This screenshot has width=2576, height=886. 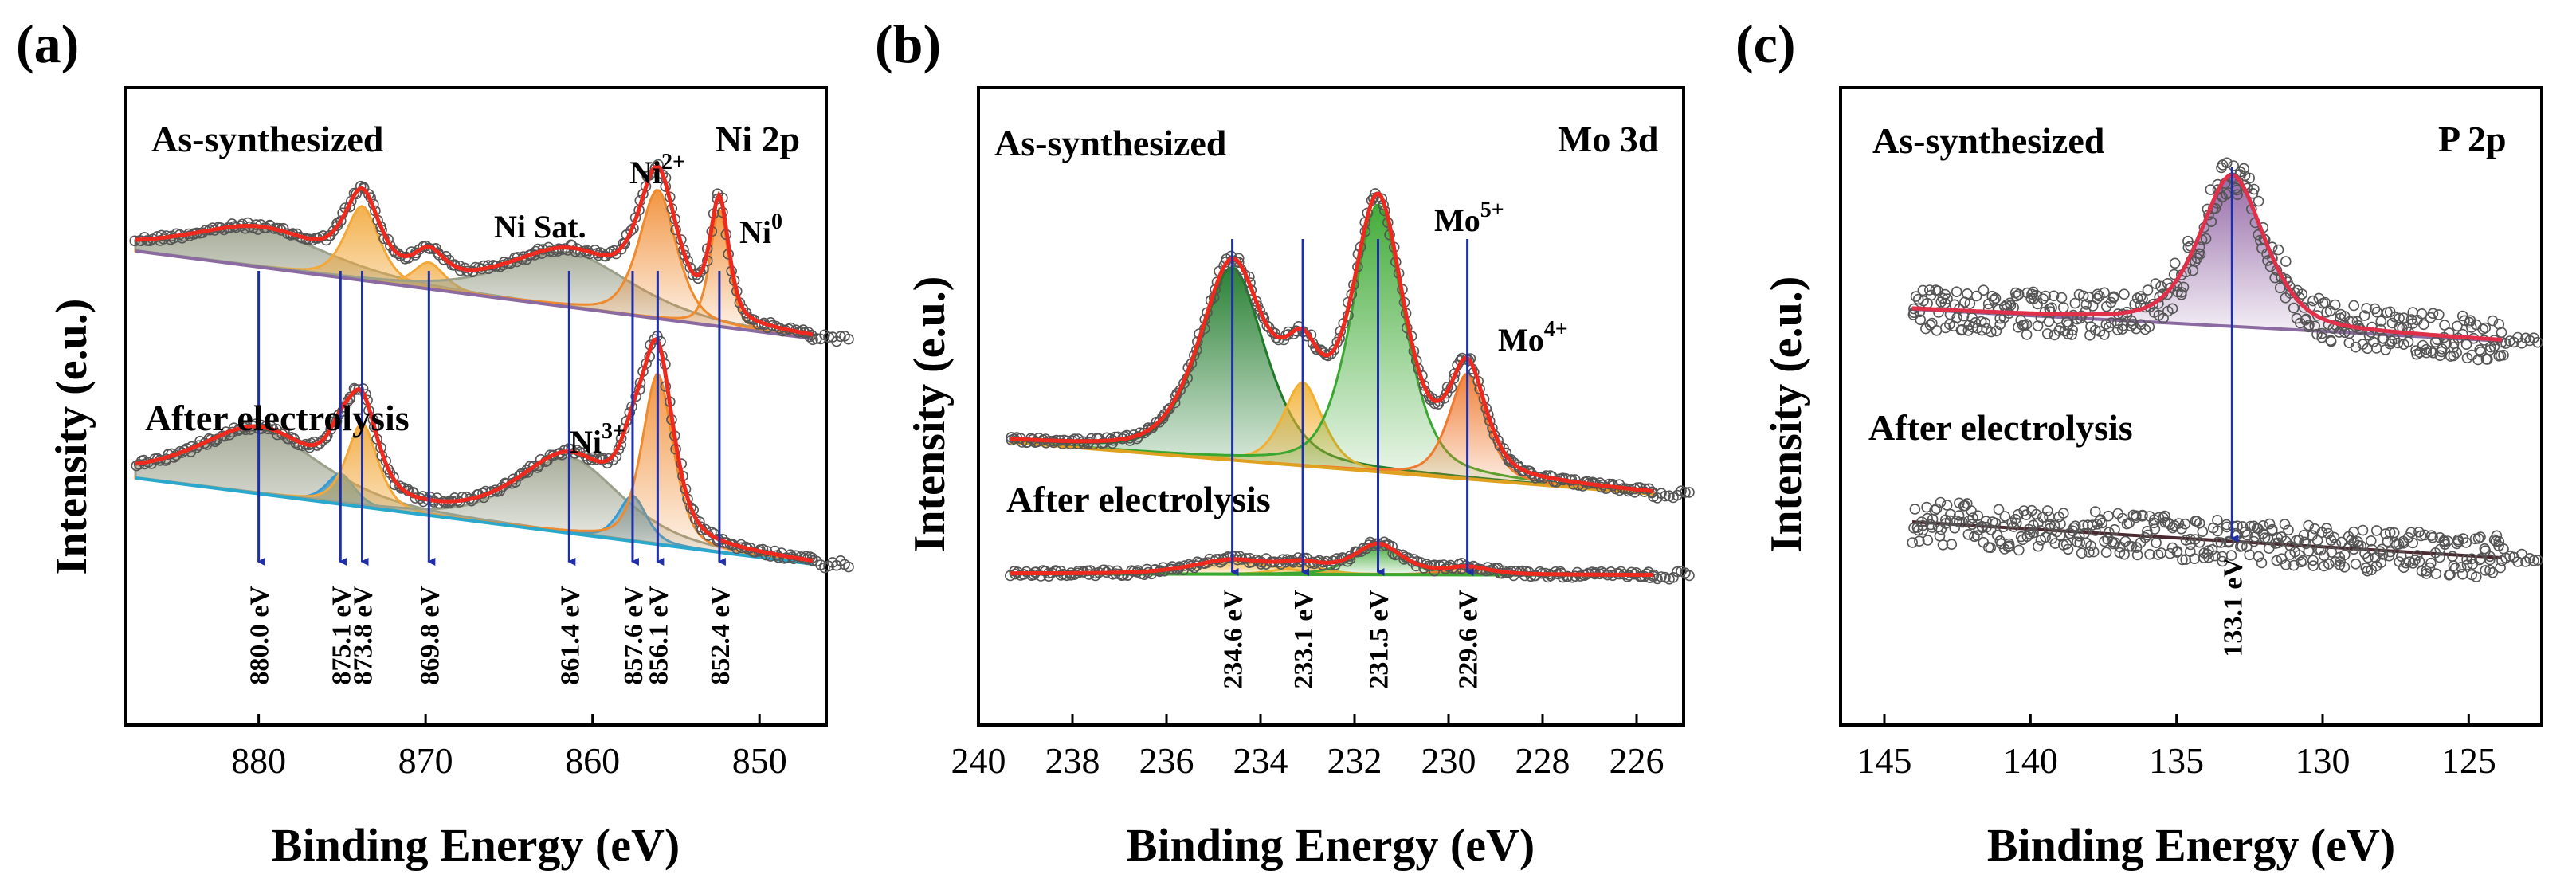 I want to click on annotation-label: 234.6 eV, so click(x=1234, y=639).